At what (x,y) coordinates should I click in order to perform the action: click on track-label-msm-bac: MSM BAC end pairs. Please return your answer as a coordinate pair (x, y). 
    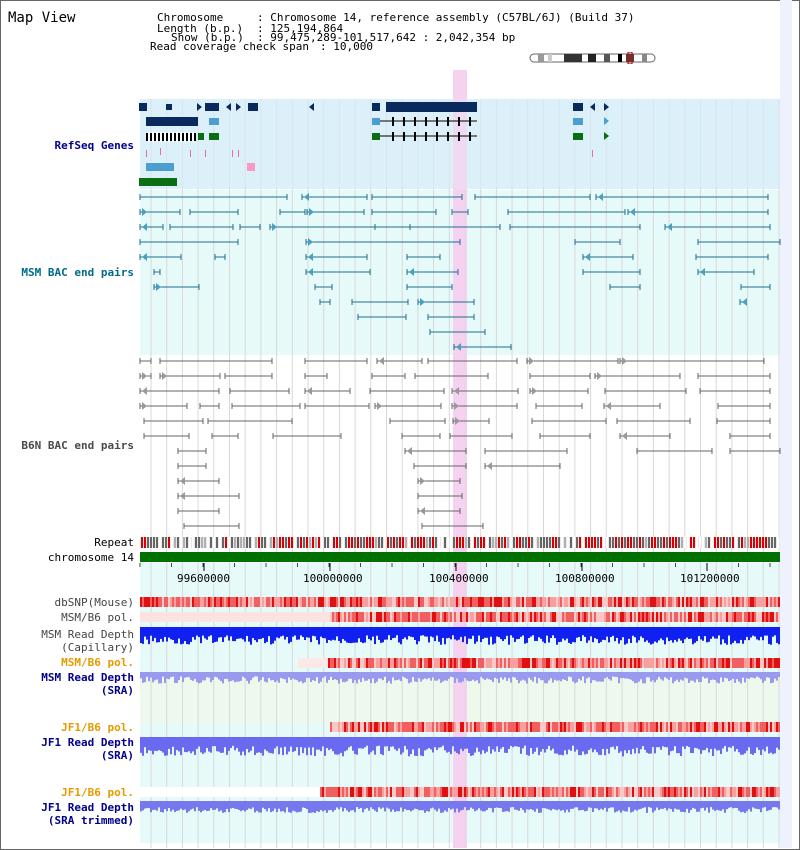
    Looking at the image, I should click on (77, 272).